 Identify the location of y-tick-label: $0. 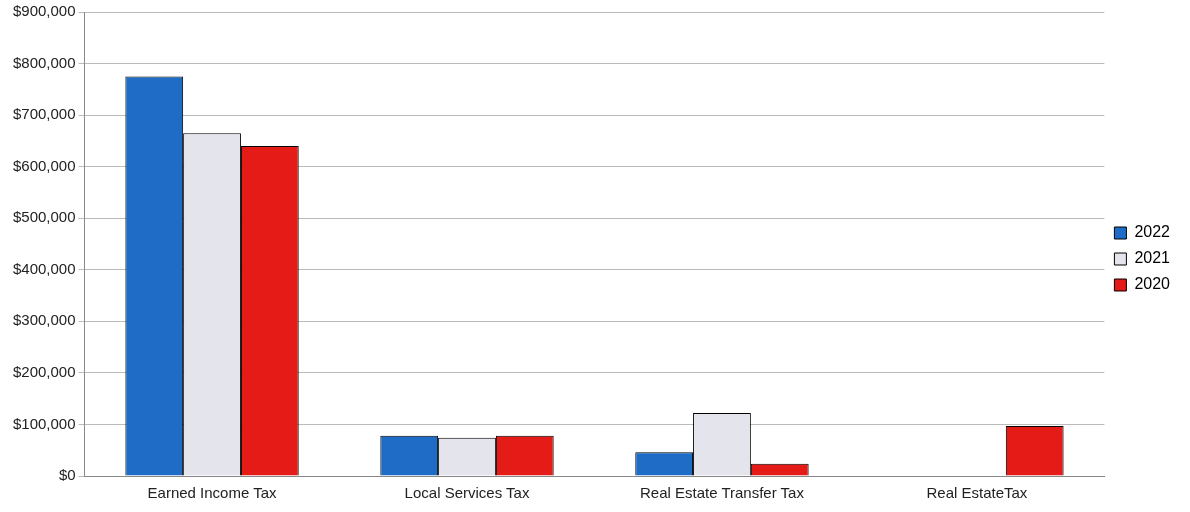
(67, 475).